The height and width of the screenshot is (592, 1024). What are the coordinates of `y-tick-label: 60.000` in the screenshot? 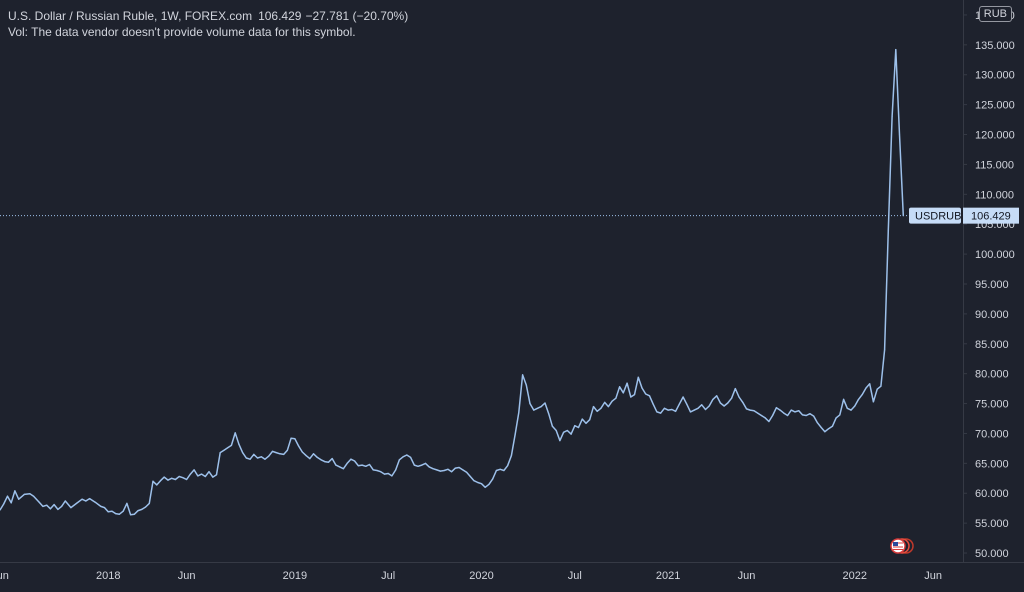 It's located at (992, 494).